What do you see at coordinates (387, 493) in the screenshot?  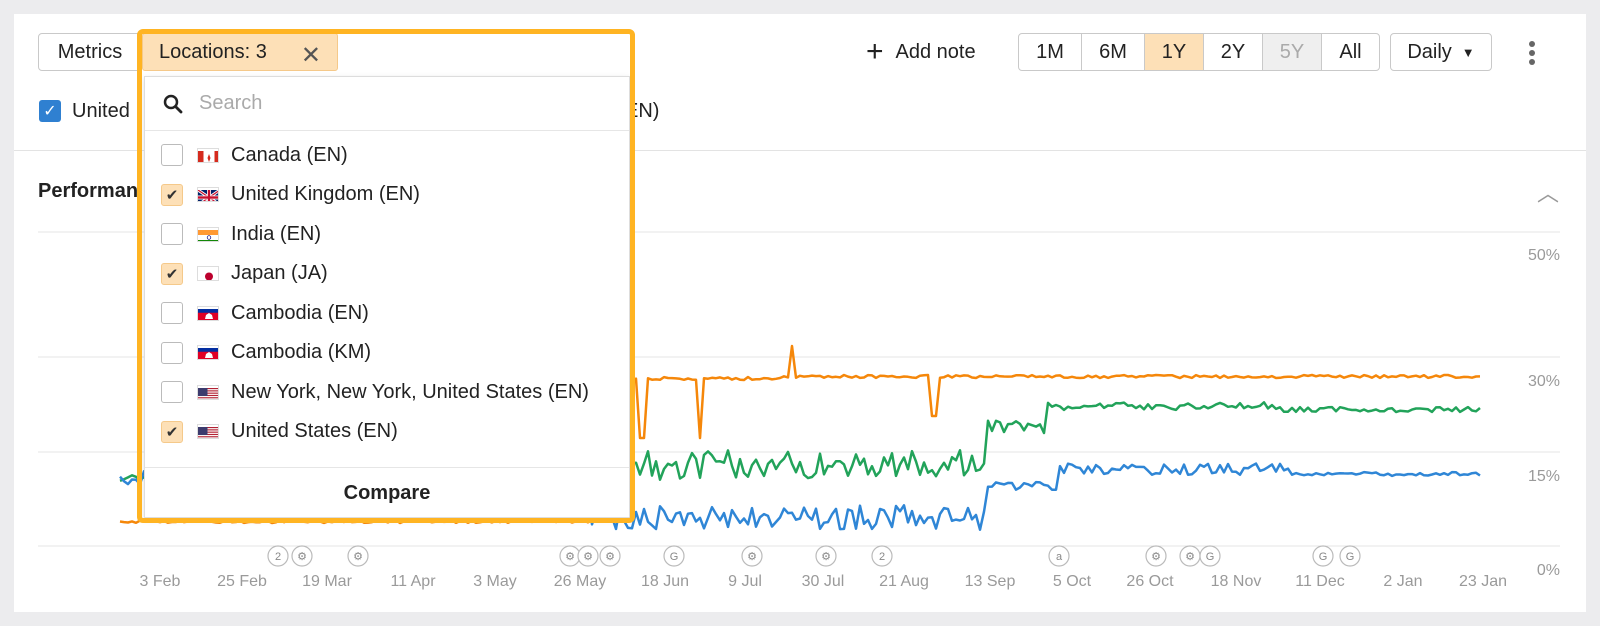 I see `compare-button: Compare` at bounding box center [387, 493].